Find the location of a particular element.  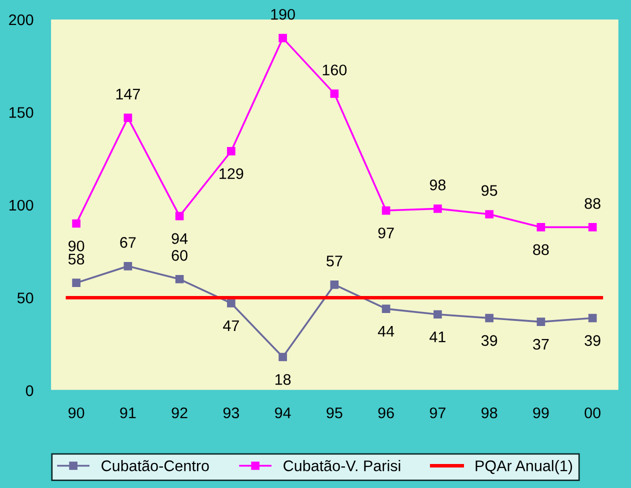

data-label: 67 is located at coordinates (128, 242).